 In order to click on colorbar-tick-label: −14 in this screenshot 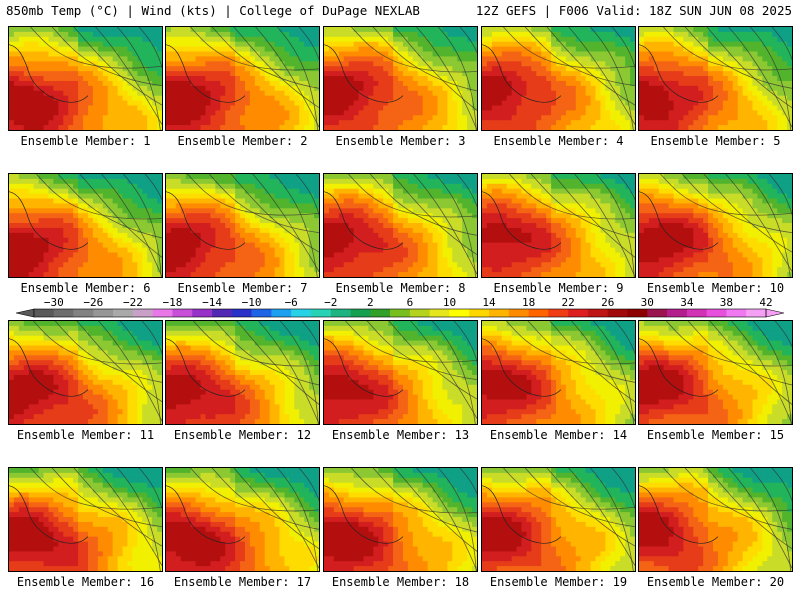, I will do `click(212, 302)`.